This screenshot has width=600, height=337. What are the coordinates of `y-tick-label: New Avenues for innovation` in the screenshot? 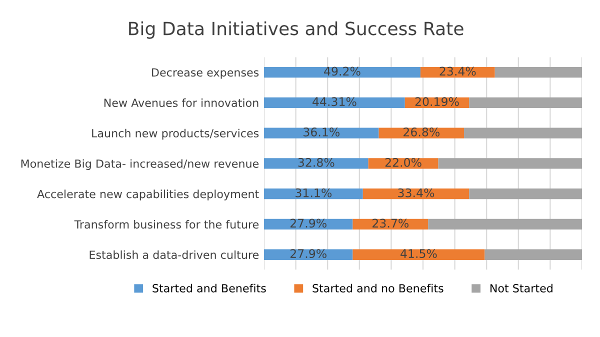 It's located at (181, 103).